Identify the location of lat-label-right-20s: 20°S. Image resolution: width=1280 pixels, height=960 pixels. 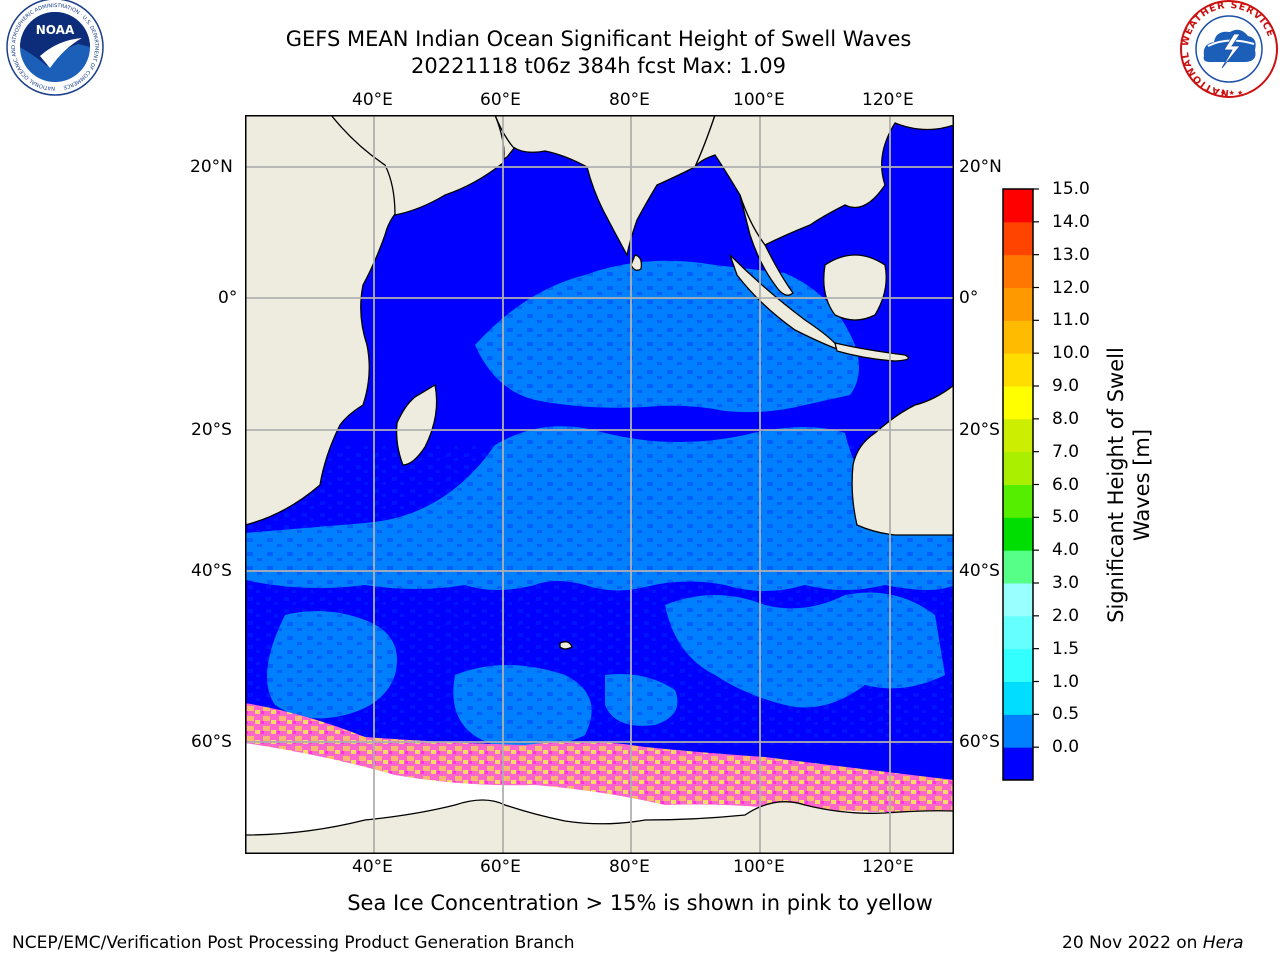
(979, 430).